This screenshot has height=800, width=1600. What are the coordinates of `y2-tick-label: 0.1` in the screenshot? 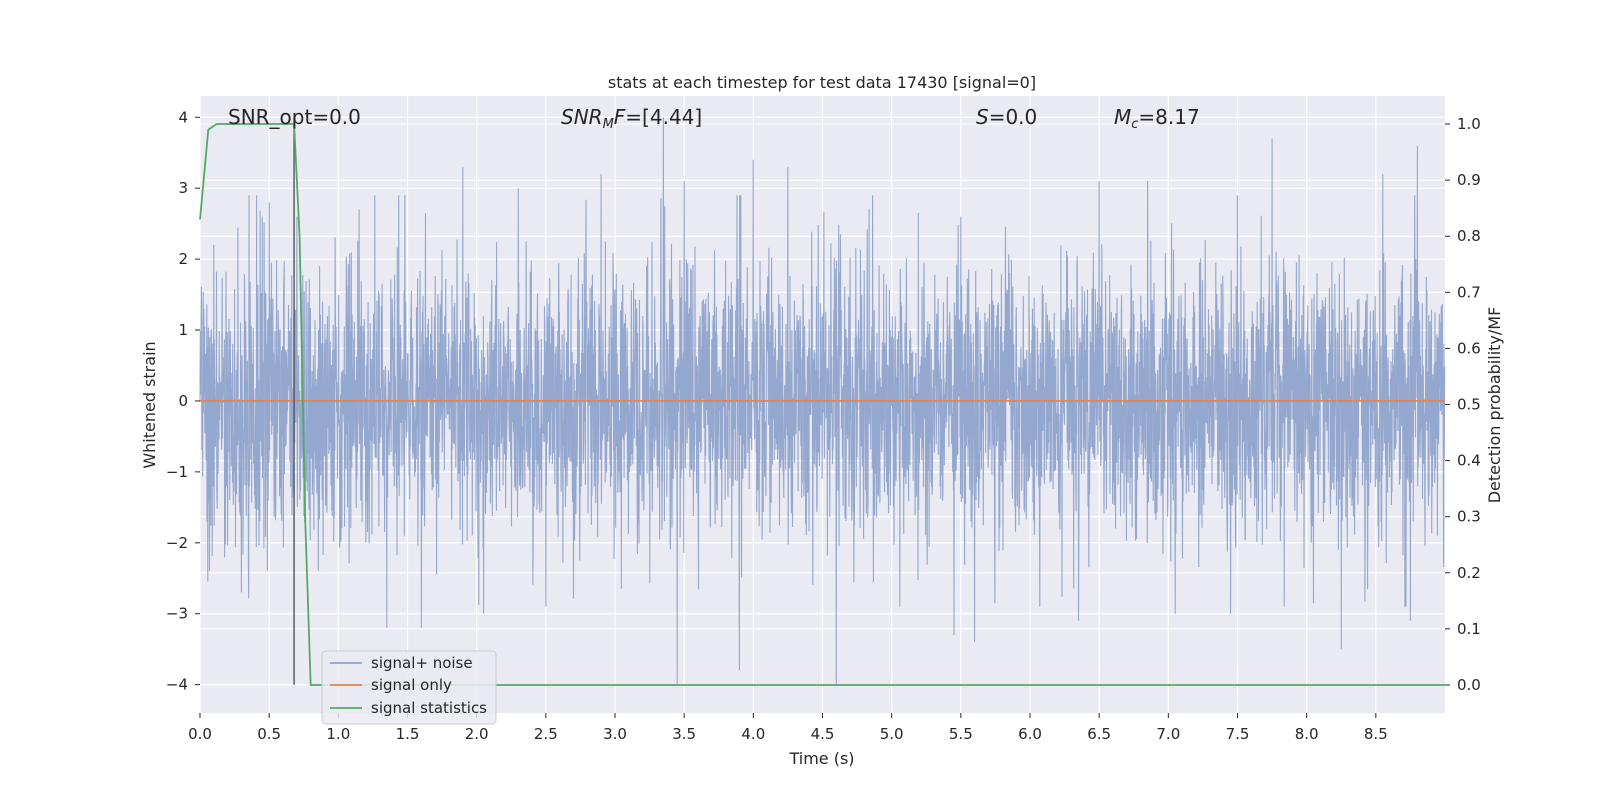 It's located at (1469, 629).